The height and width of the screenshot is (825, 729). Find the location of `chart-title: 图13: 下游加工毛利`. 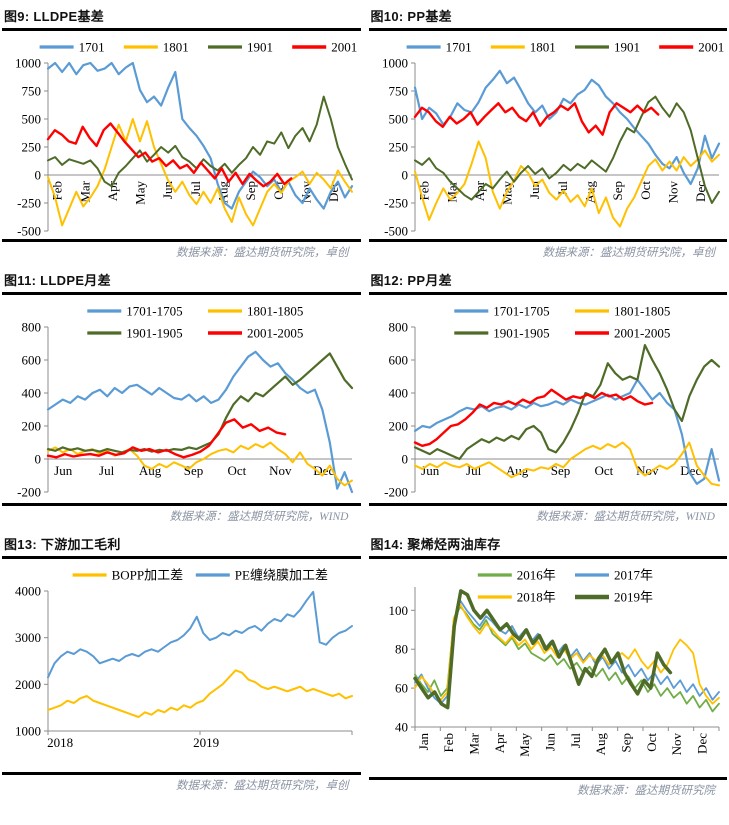

chart-title: 图13: 下游加工毛利 is located at coordinates (62, 544).